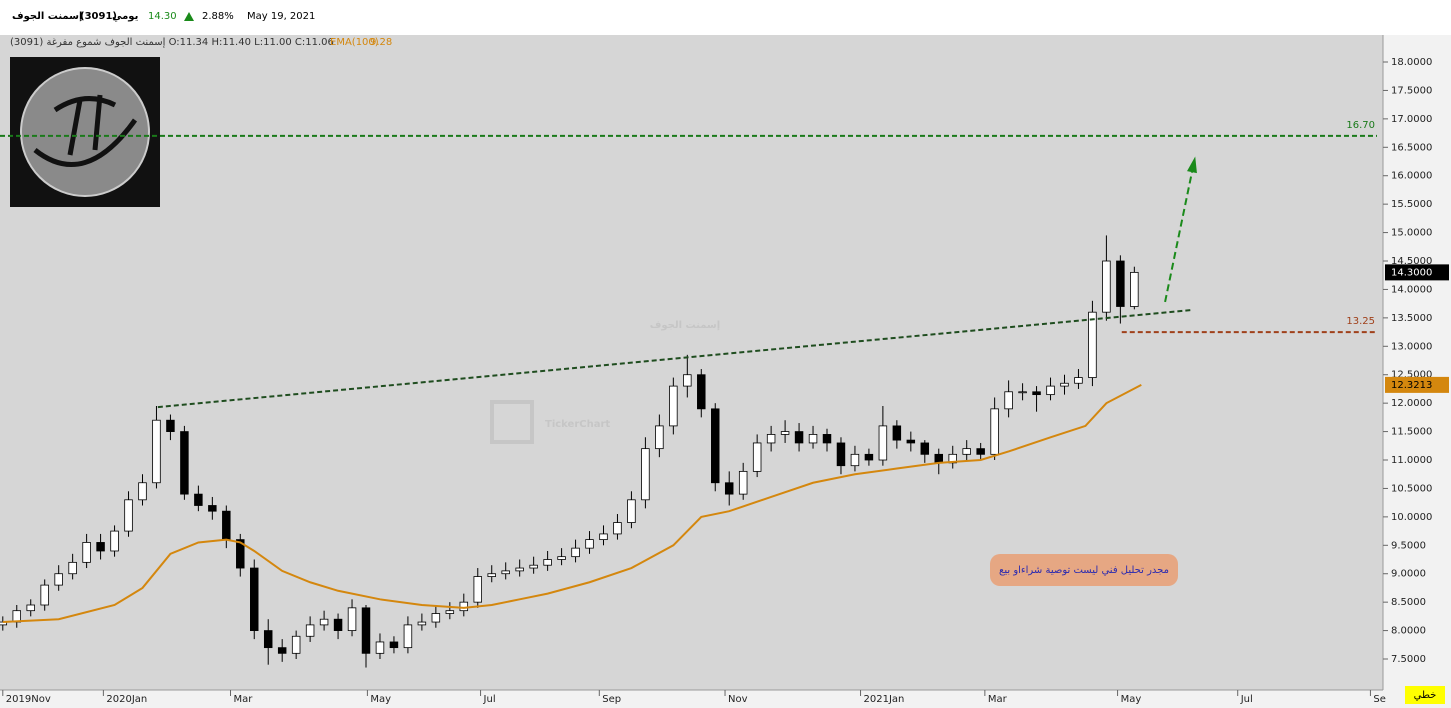  Describe the element at coordinates (611, 699) in the screenshot. I see `x-tick-label: Sep` at that location.